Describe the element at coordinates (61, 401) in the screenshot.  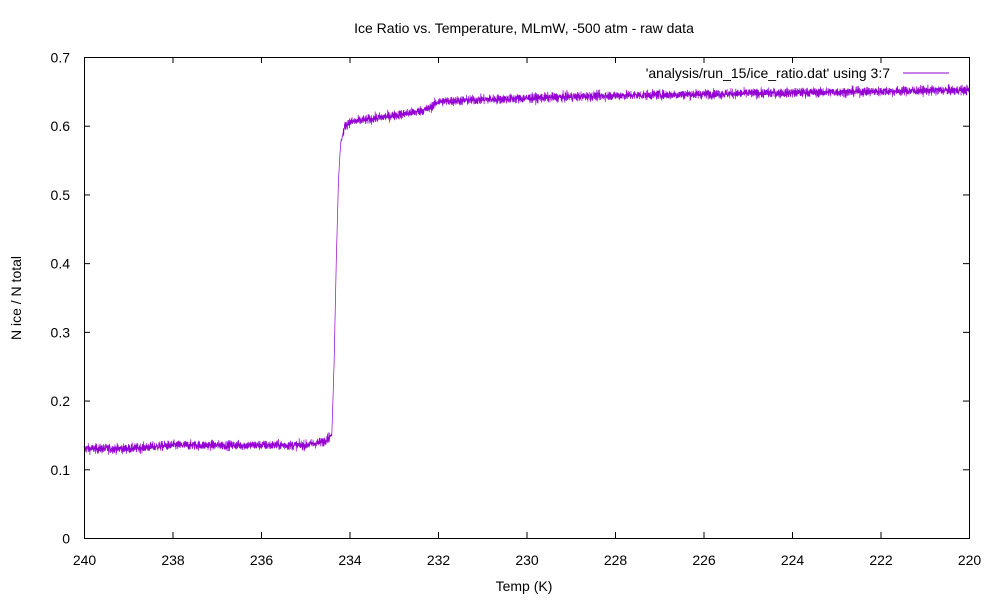
I see `y-tick-label: 0.2` at that location.